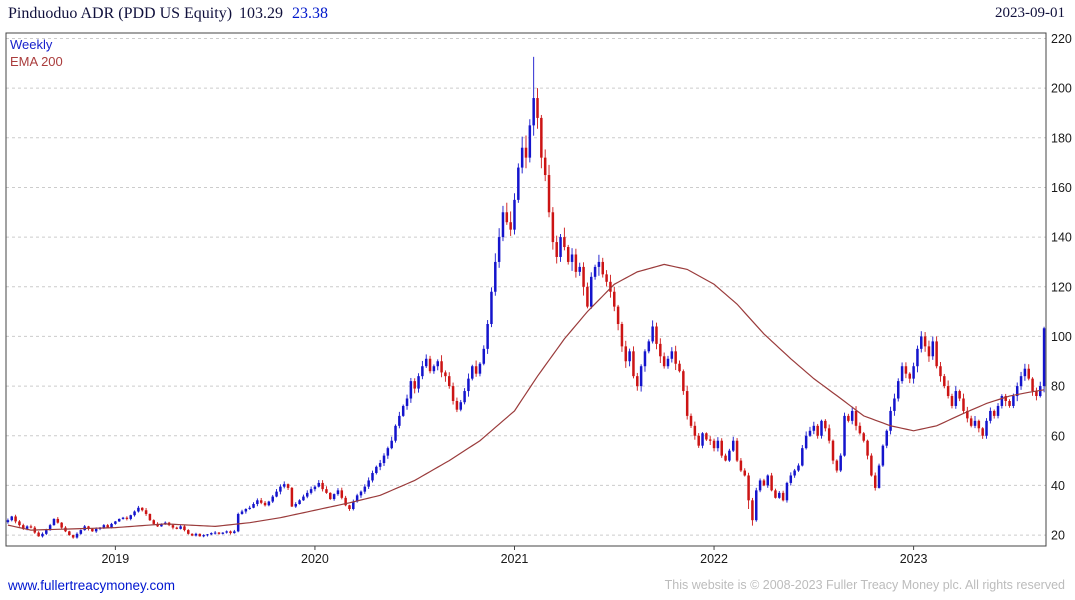 Image resolution: width=1075 pixels, height=600 pixels. I want to click on svg-text: 100, so click(1061, 337).